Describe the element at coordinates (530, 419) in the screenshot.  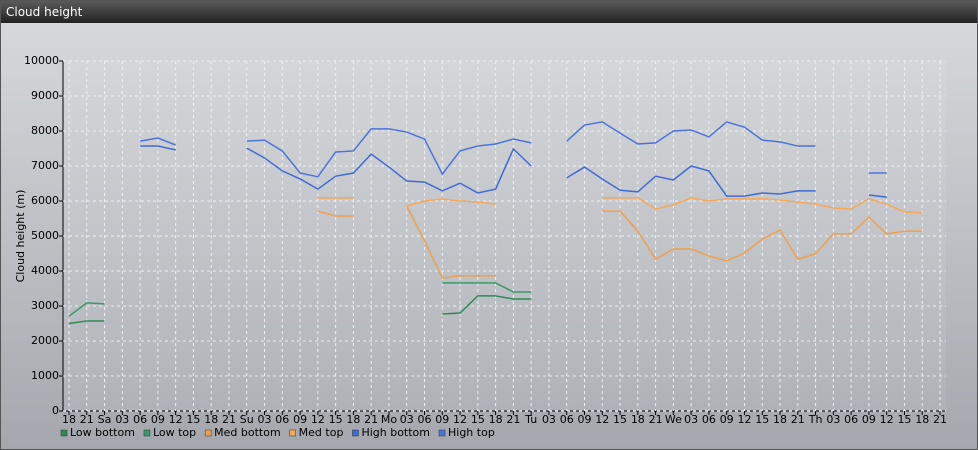
I see `x-tick-label: Tu` at that location.